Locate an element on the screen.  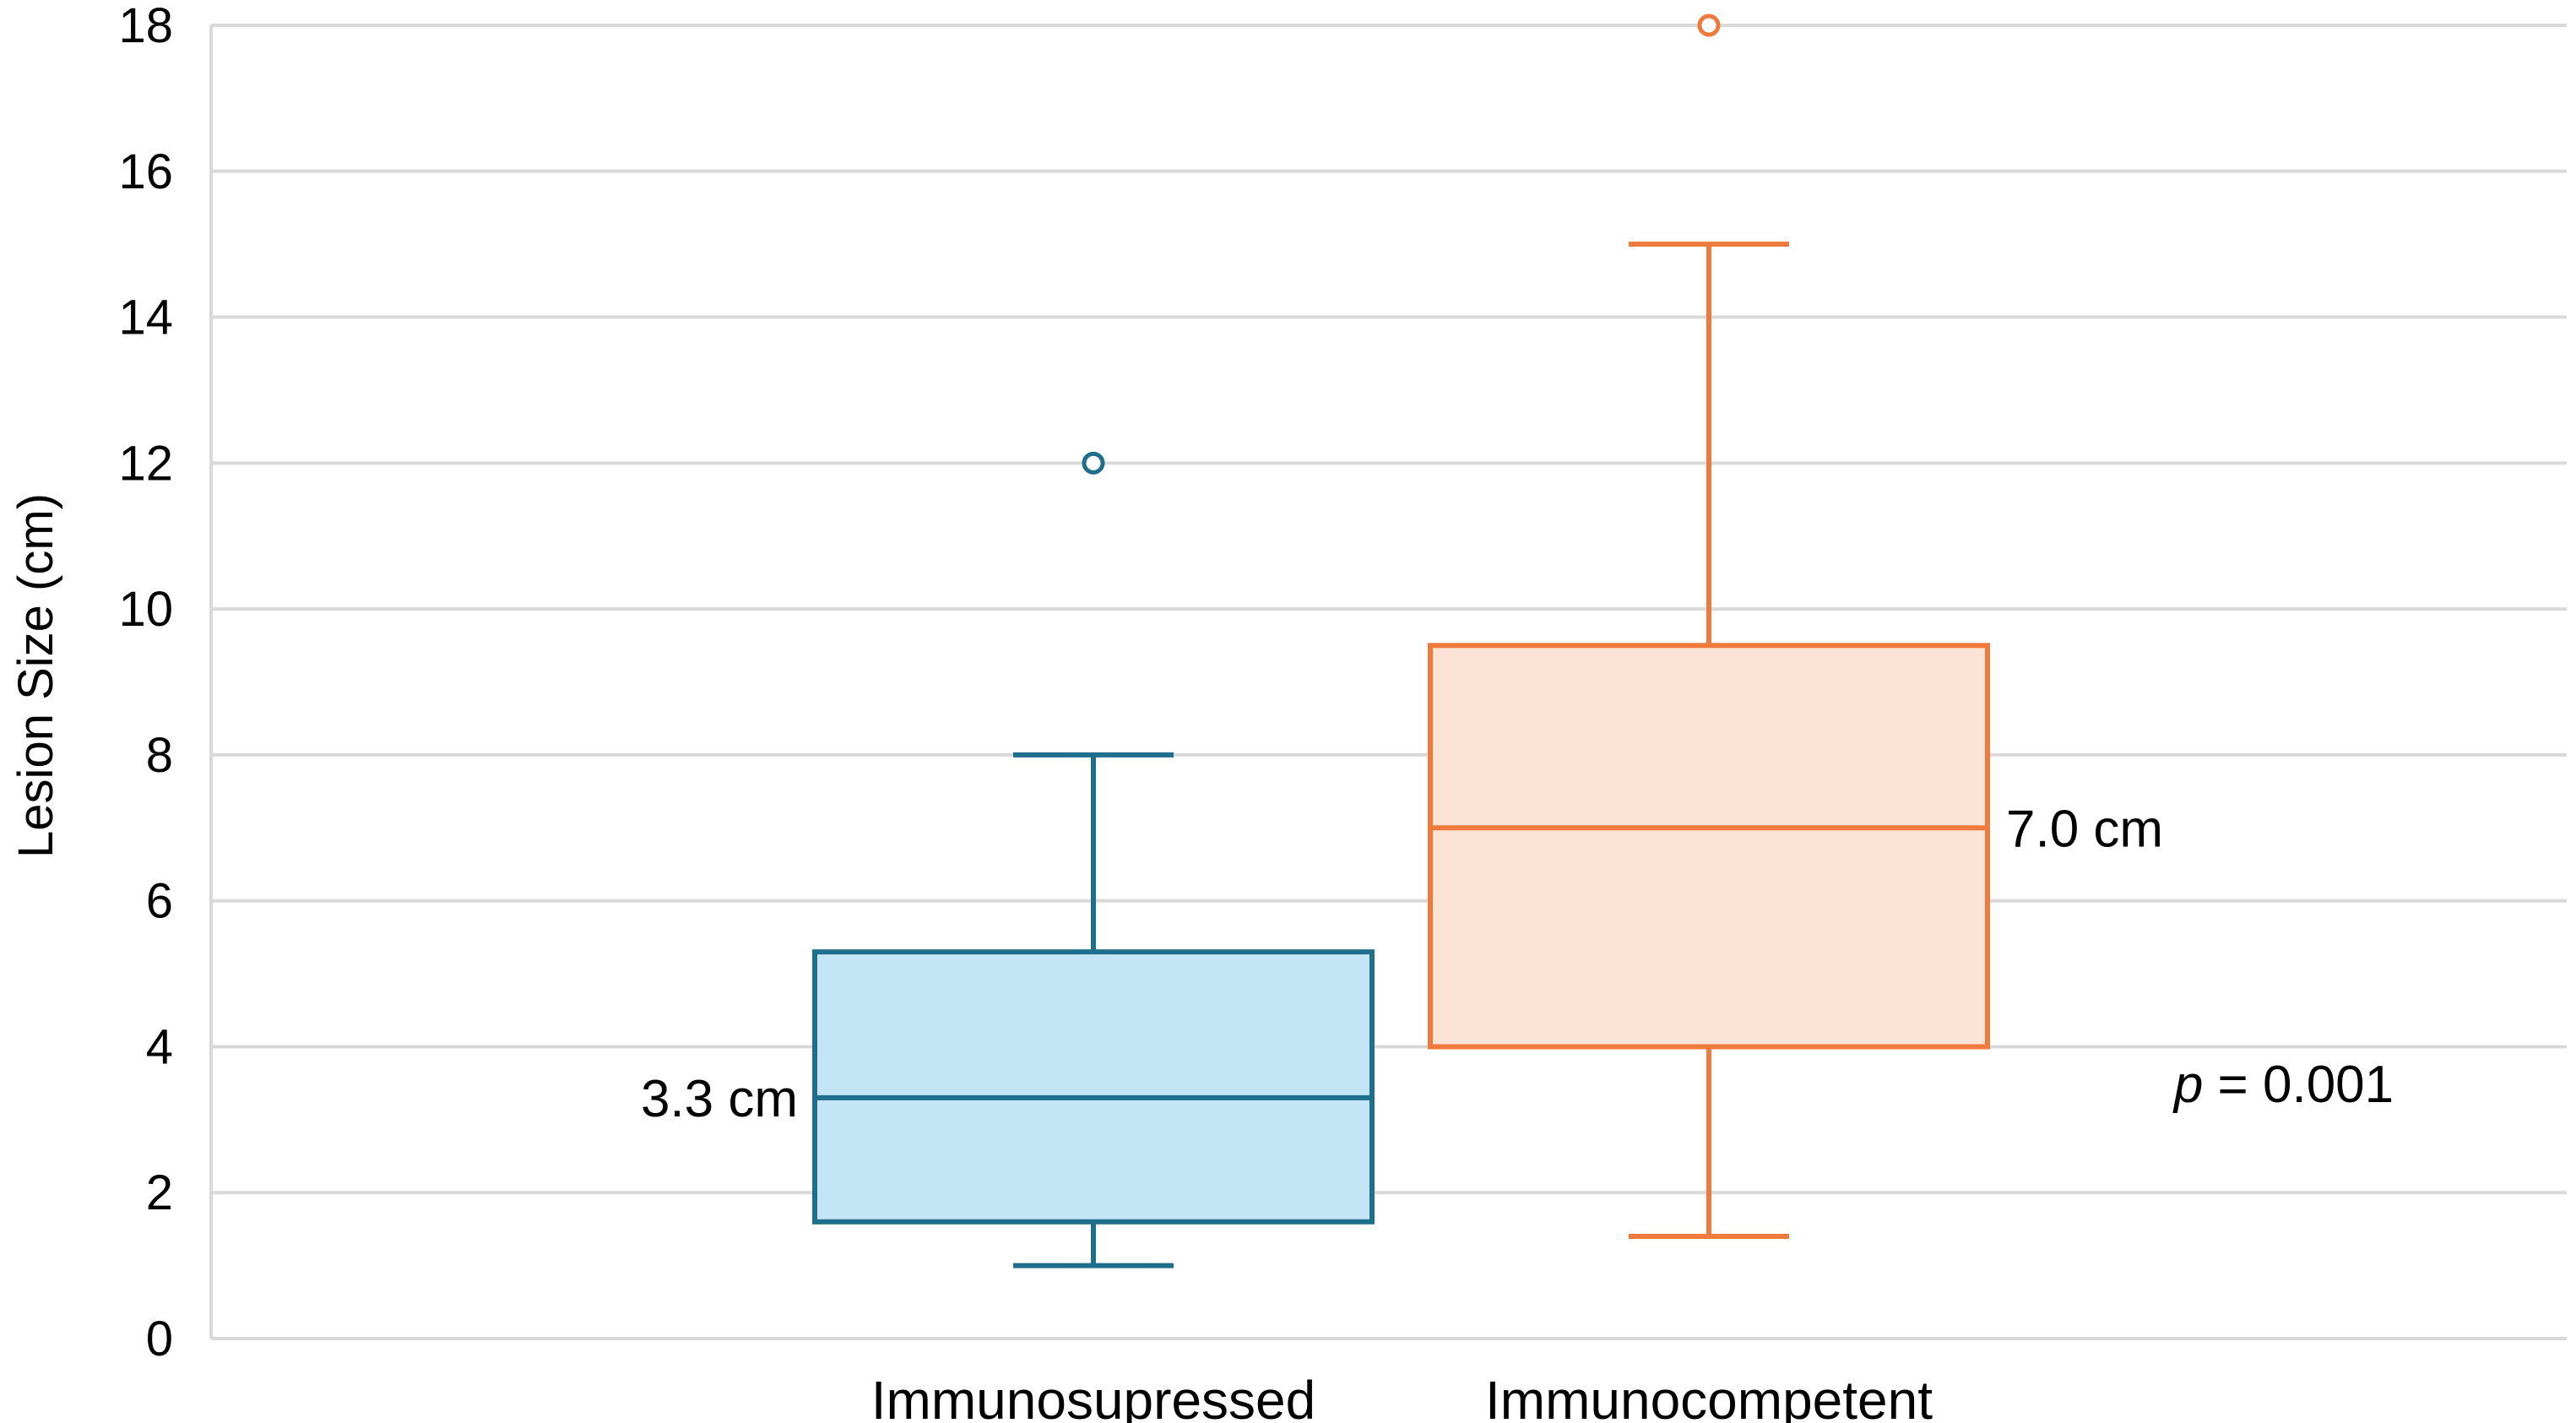
y-tick-label-14: 14 is located at coordinates (145, 318).